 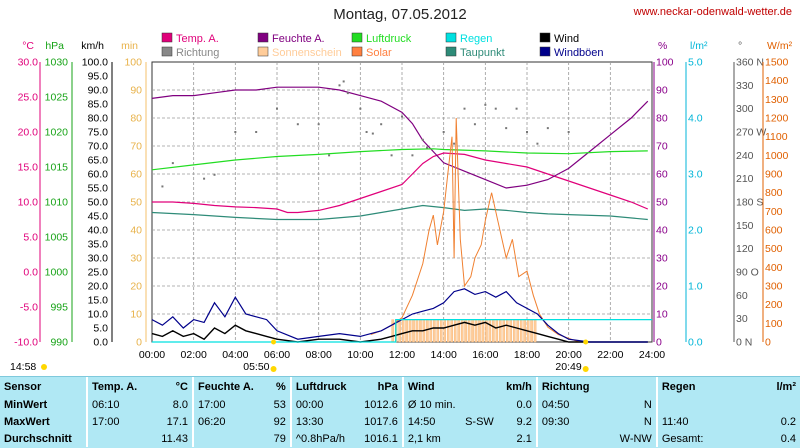 What do you see at coordinates (136, 287) in the screenshot?
I see `axis-tick-label: 20` at bounding box center [136, 287].